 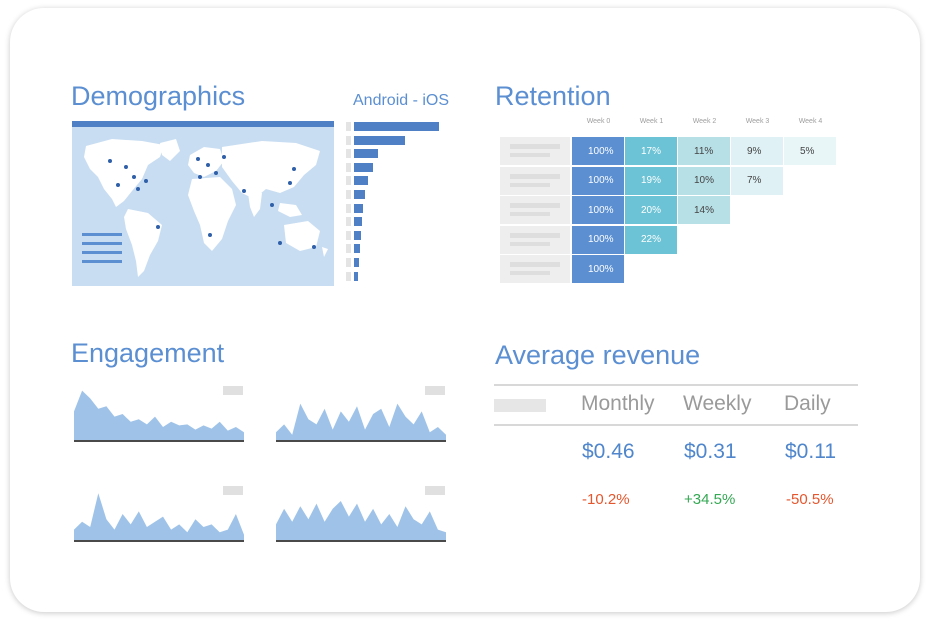 I want to click on revenue-value-monthly: $0.46, so click(x=608, y=451).